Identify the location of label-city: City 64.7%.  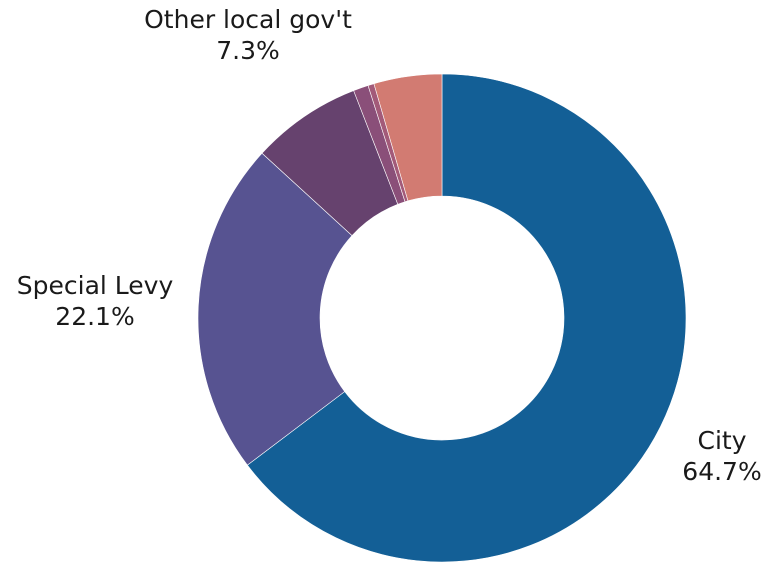
(721, 456).